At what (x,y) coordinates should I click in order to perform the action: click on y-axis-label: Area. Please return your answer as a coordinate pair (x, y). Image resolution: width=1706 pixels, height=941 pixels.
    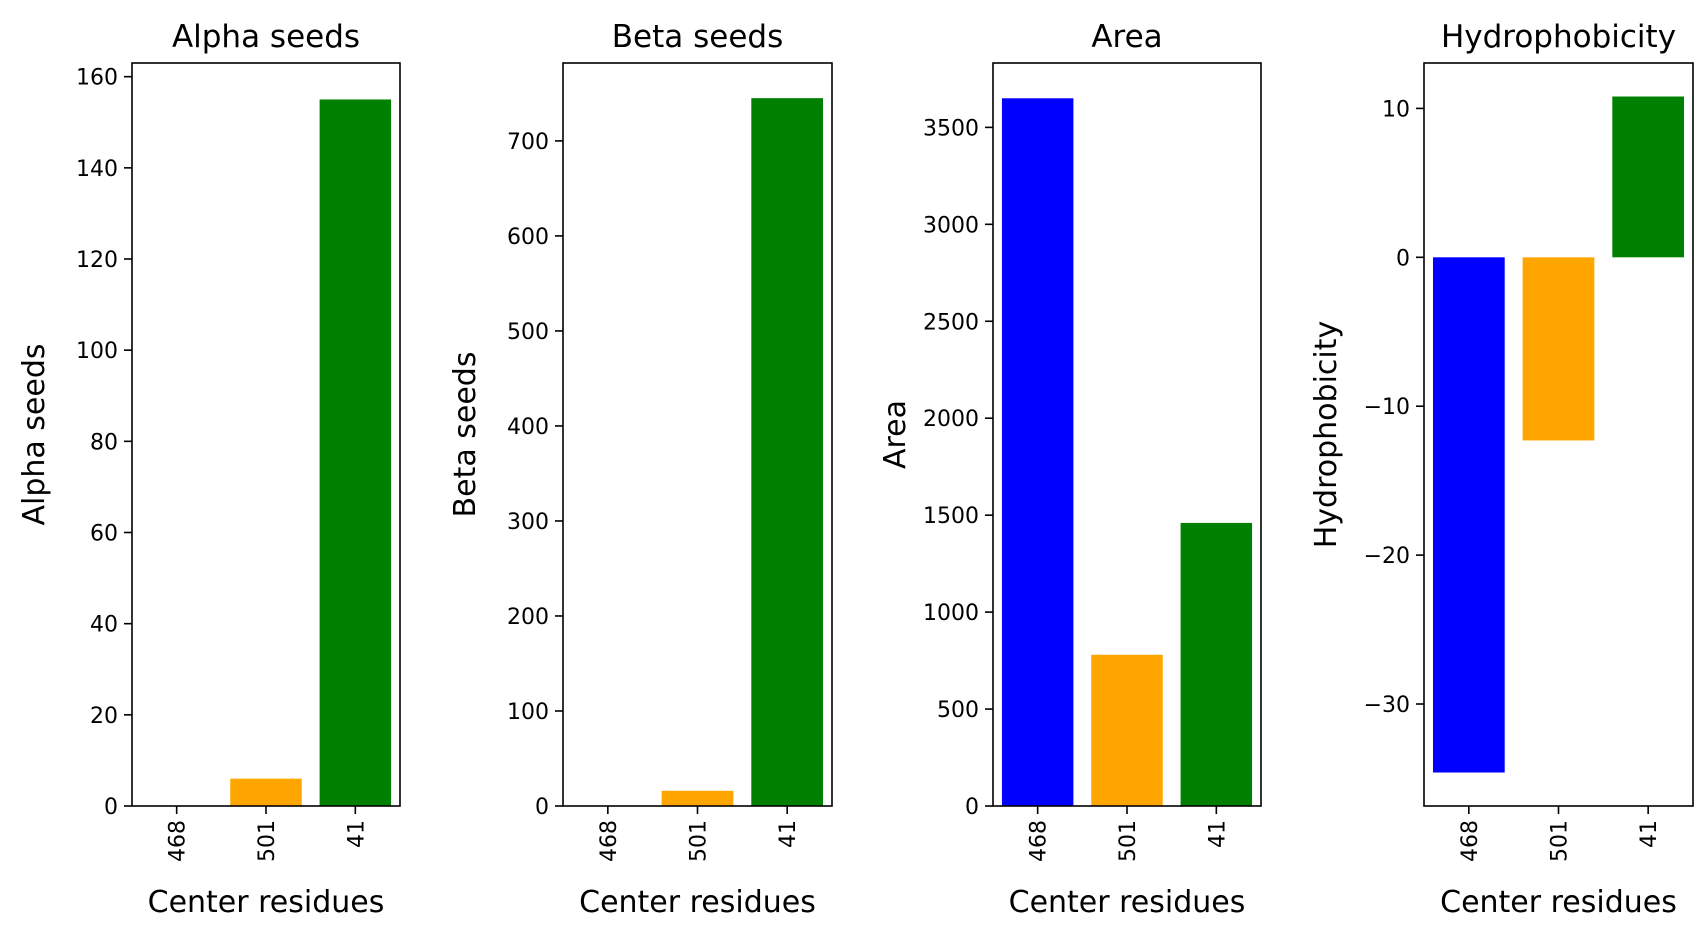
    Looking at the image, I should click on (895, 434).